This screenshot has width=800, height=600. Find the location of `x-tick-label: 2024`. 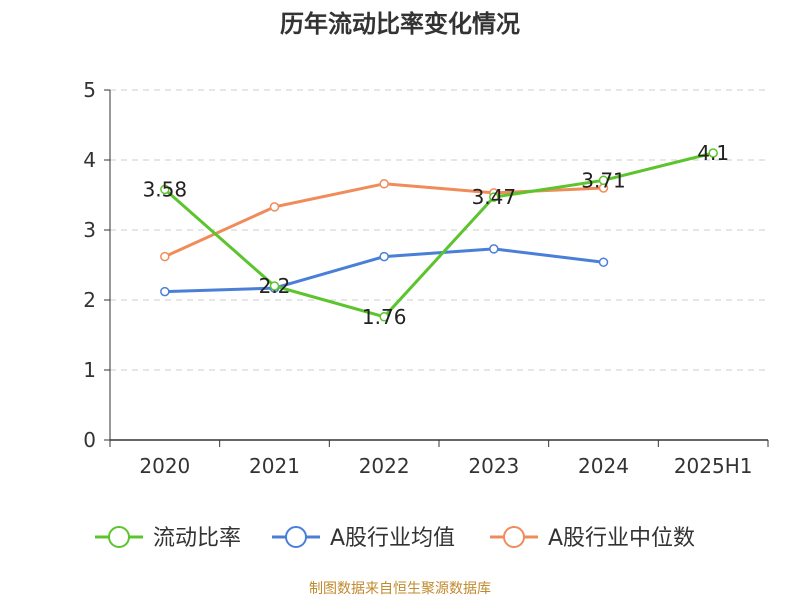

x-tick-label: 2024 is located at coordinates (603, 466).